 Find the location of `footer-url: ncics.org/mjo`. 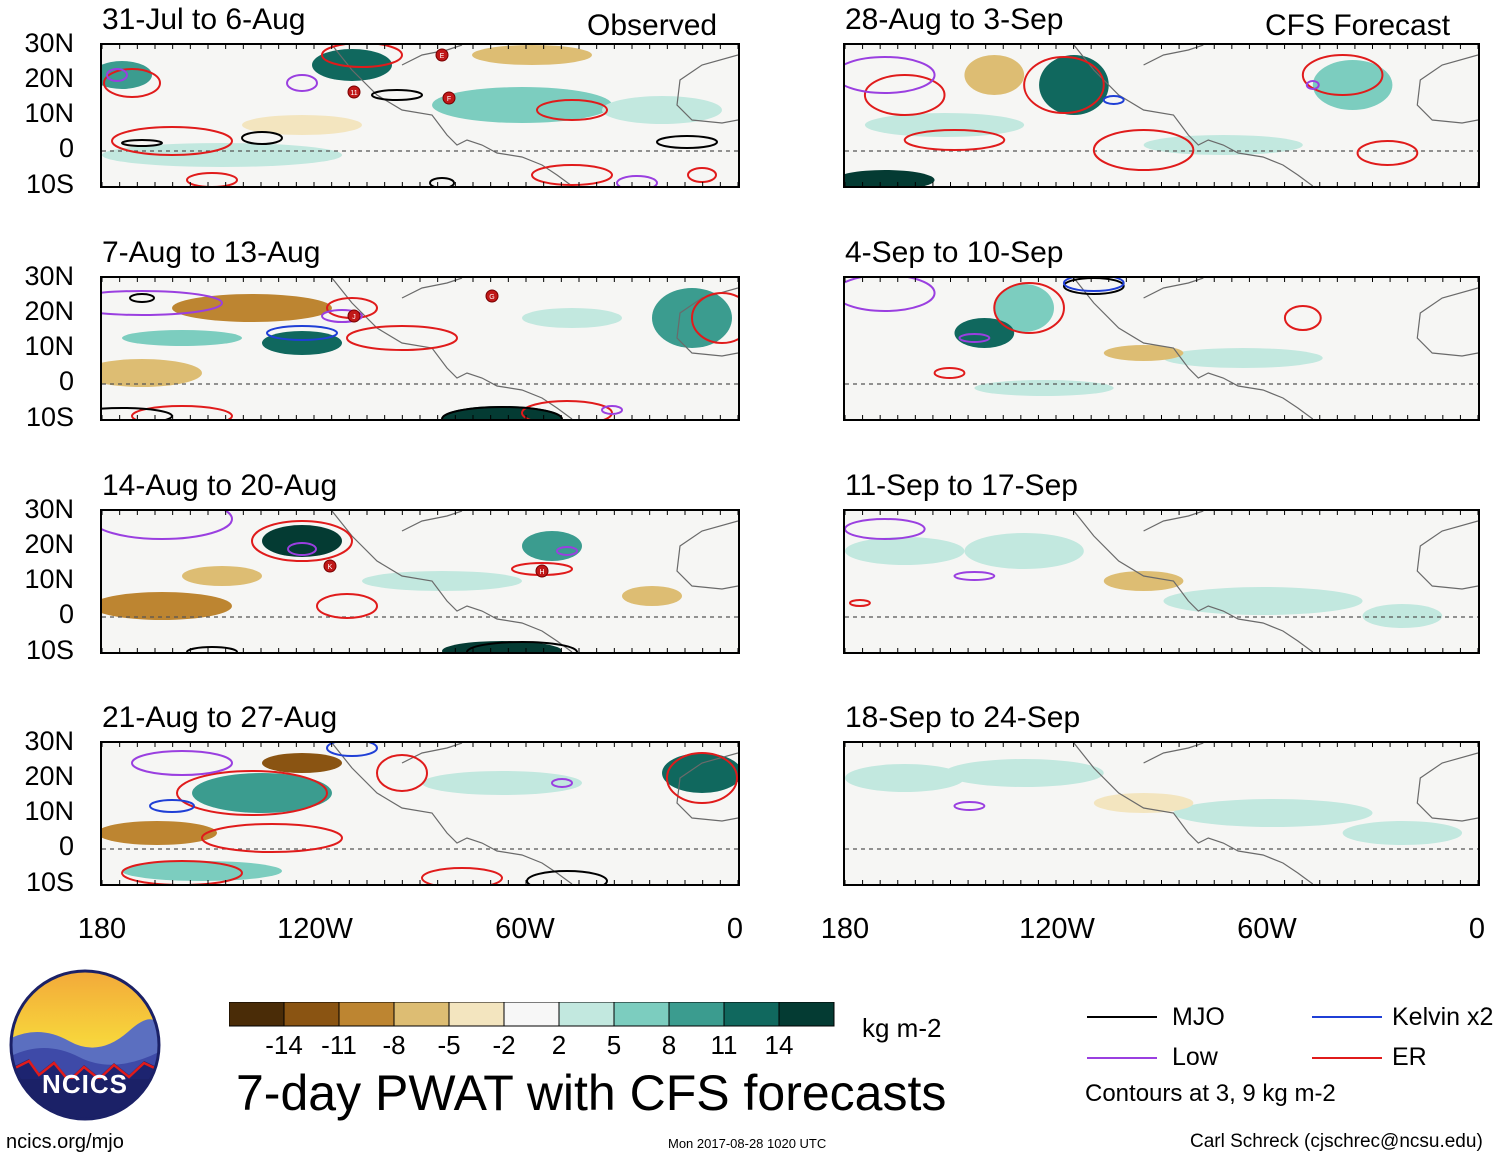

footer-url: ncics.org/mjo is located at coordinates (65, 1142).